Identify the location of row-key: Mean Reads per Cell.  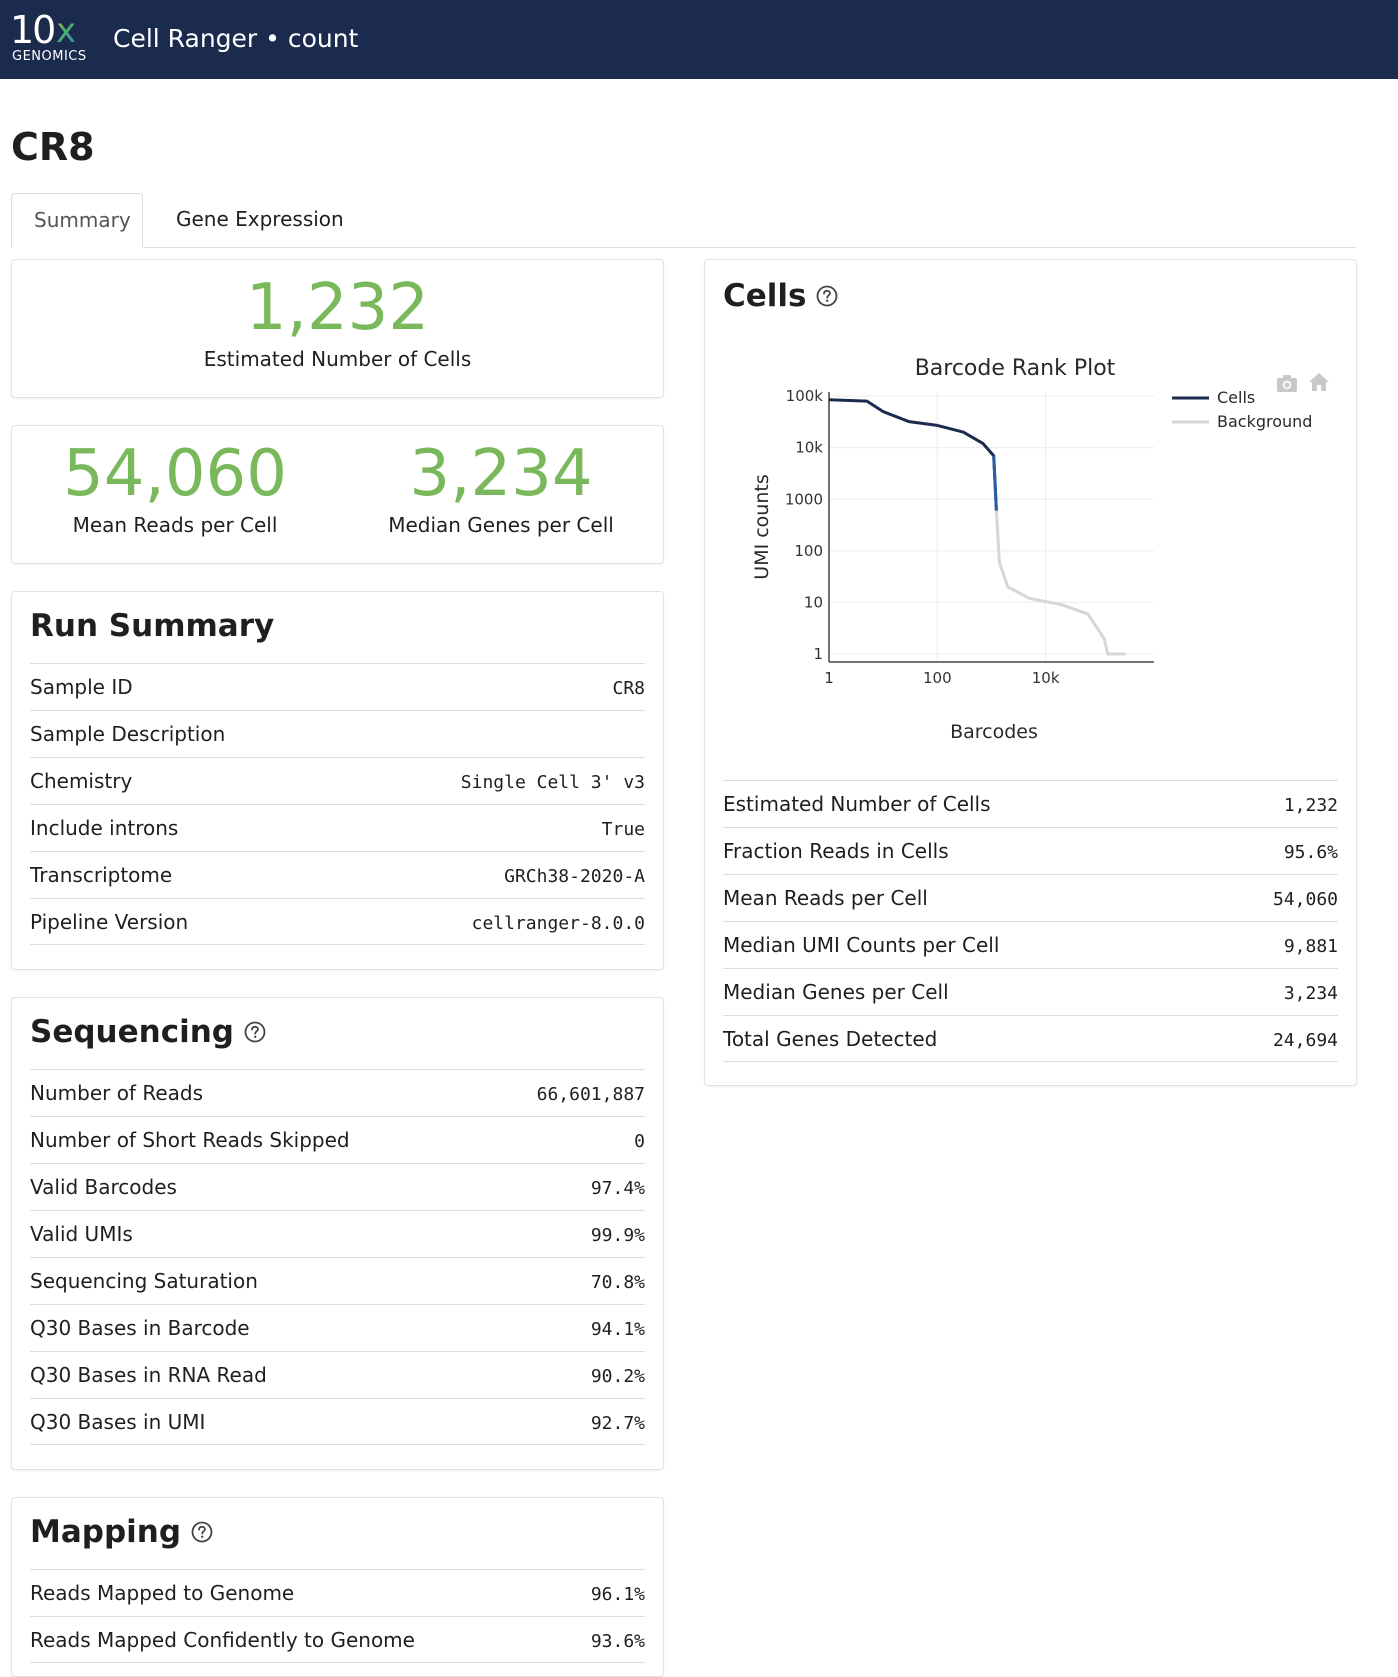
(825, 898).